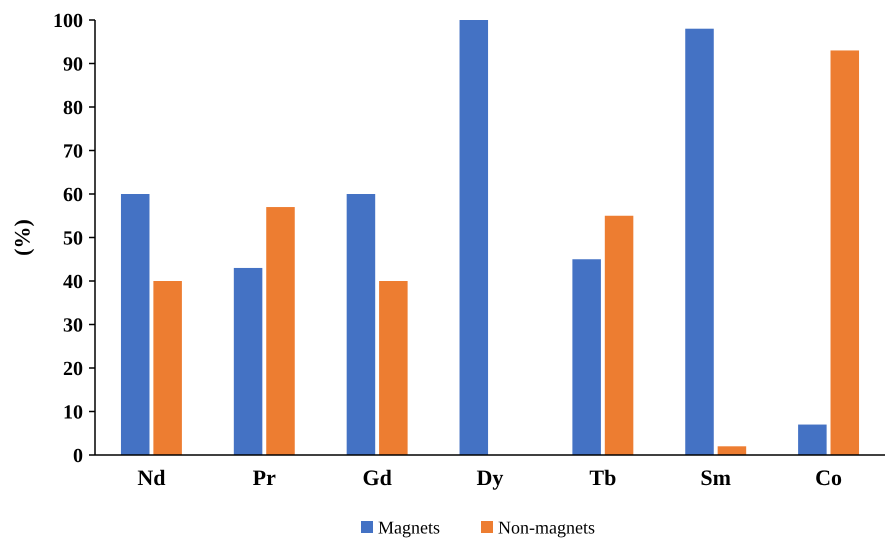  Describe the element at coordinates (73, 151) in the screenshot. I see `y-tick-label: 70` at that location.